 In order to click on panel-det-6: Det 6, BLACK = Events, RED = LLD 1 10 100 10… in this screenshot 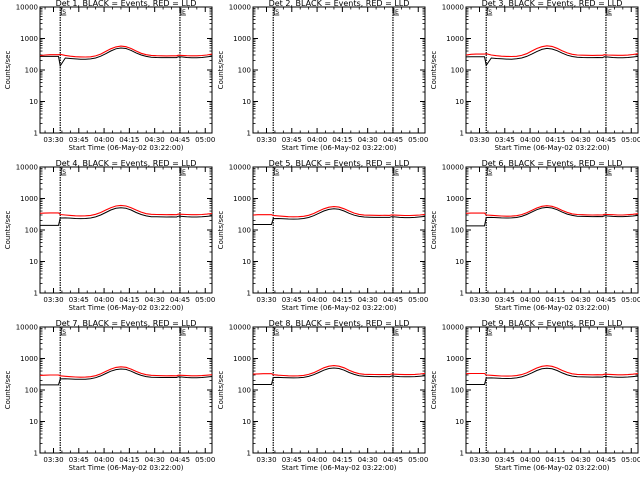, I will do `click(535, 235)`.